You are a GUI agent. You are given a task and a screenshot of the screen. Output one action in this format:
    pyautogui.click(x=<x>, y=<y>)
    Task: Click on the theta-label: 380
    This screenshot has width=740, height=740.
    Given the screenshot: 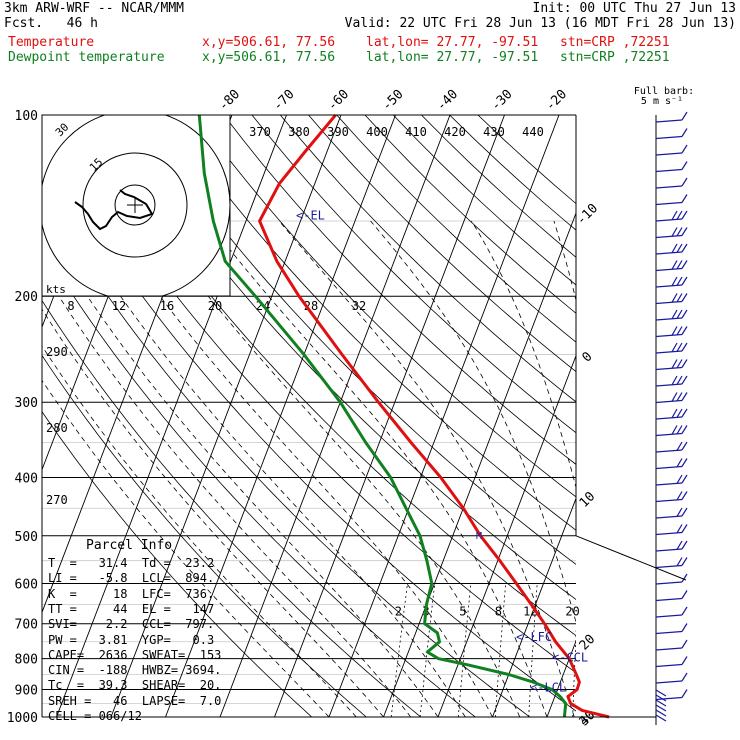 What is the action you would take?
    pyautogui.click(x=299, y=132)
    